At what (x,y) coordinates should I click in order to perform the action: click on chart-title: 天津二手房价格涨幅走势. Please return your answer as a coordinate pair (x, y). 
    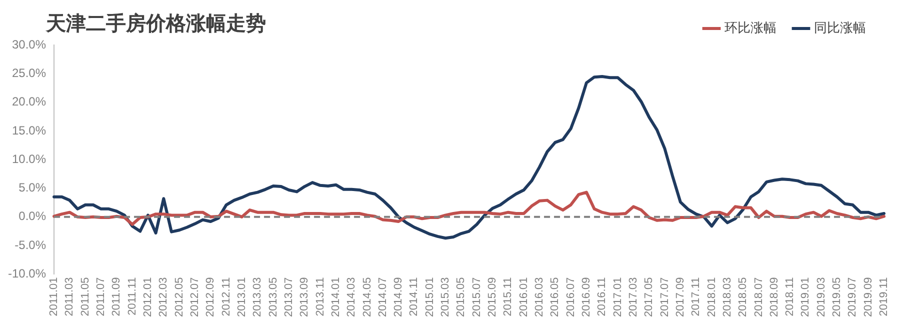
    Looking at the image, I should click on (156, 23).